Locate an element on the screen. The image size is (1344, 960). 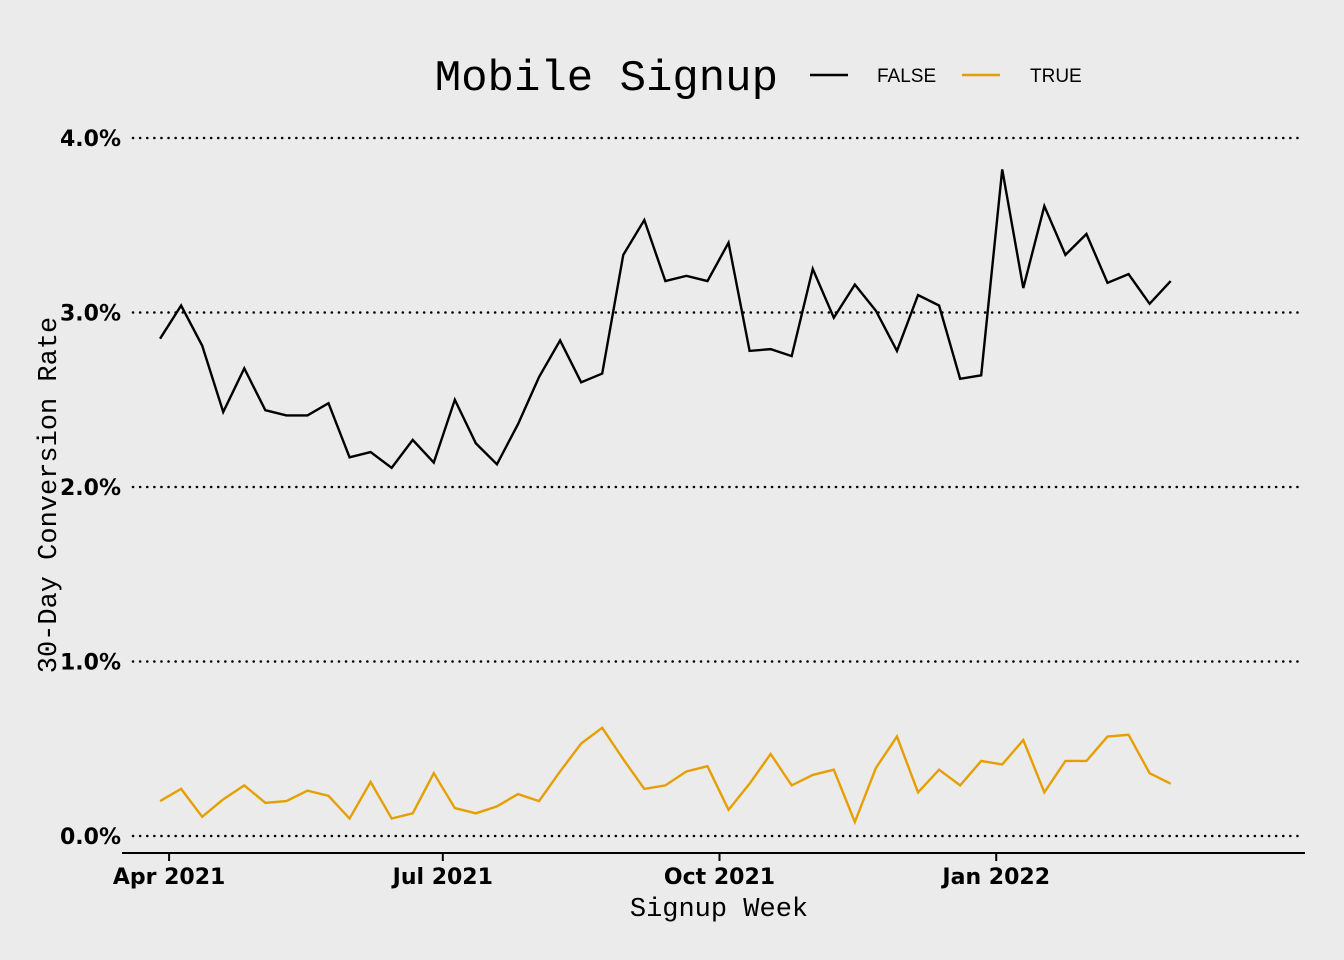
y-tick-label: 2.0% is located at coordinates (90, 488).